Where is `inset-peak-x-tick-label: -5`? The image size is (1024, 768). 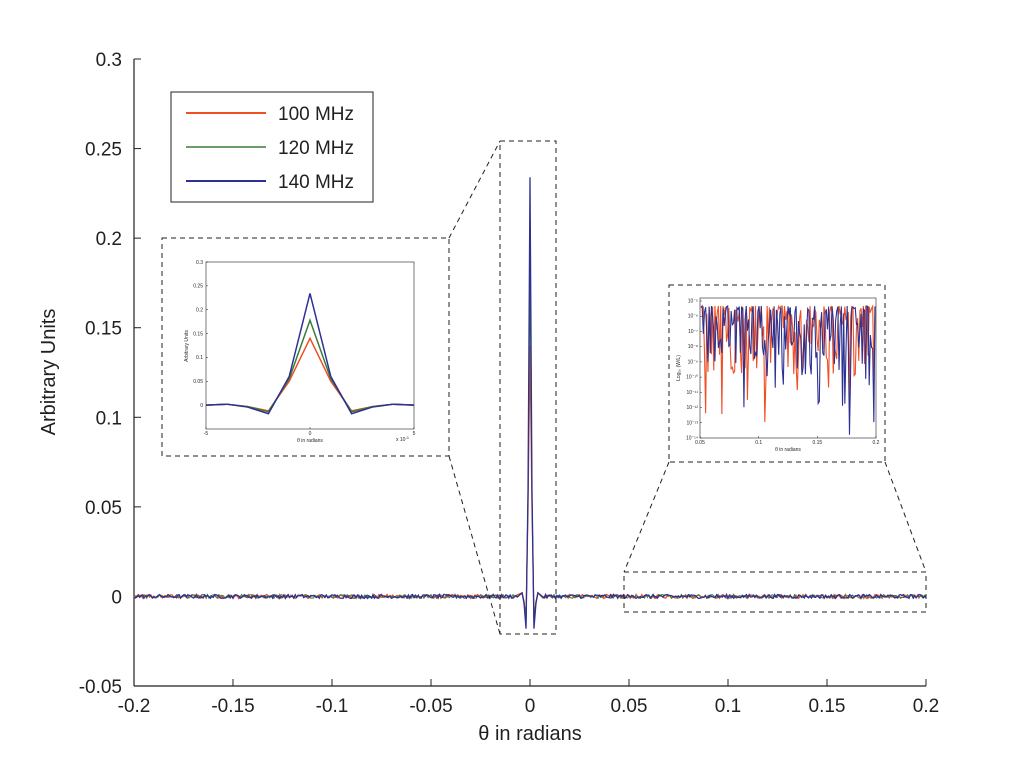 inset-peak-x-tick-label: -5 is located at coordinates (206, 434).